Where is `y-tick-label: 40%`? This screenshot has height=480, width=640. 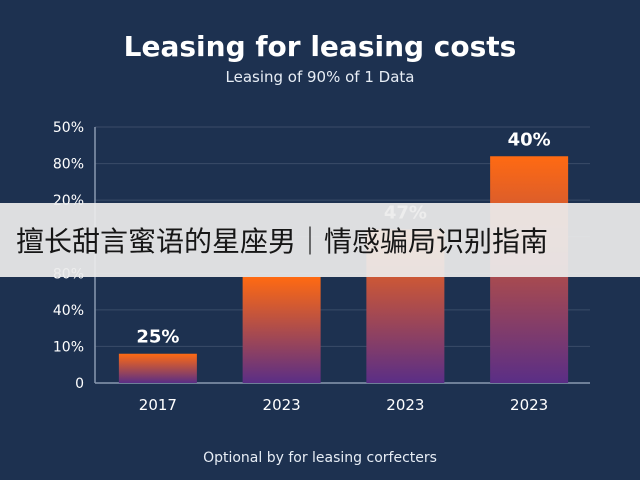
y-tick-label: 40% is located at coordinates (68, 311).